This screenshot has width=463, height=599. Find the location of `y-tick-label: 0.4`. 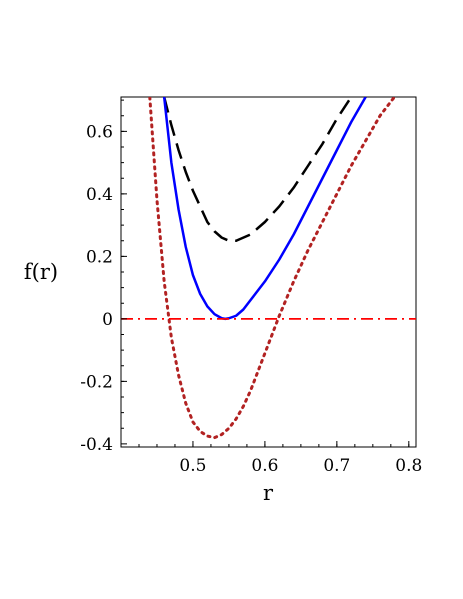

y-tick-label: 0.4 is located at coordinates (99, 195).